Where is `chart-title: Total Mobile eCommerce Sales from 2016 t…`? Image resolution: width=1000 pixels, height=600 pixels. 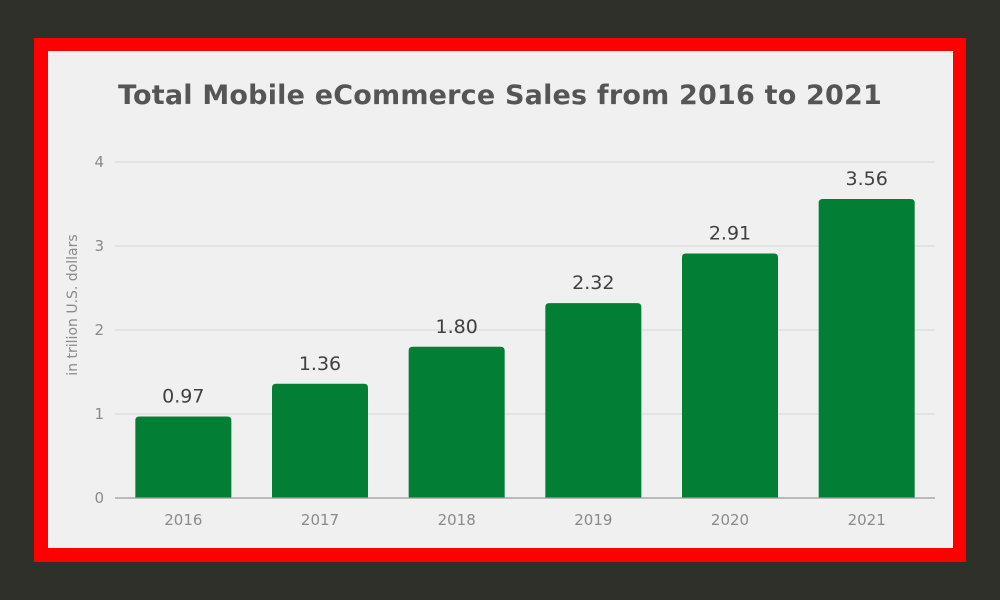 chart-title: Total Mobile eCommerce Sales from 2016 t… is located at coordinates (499, 95).